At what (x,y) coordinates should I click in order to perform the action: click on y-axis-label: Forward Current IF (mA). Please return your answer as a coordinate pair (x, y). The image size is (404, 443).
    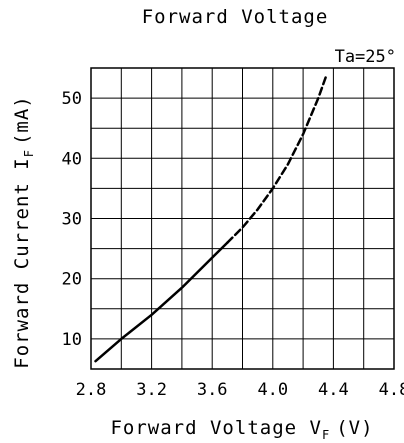
    Looking at the image, I should click on (23, 231).